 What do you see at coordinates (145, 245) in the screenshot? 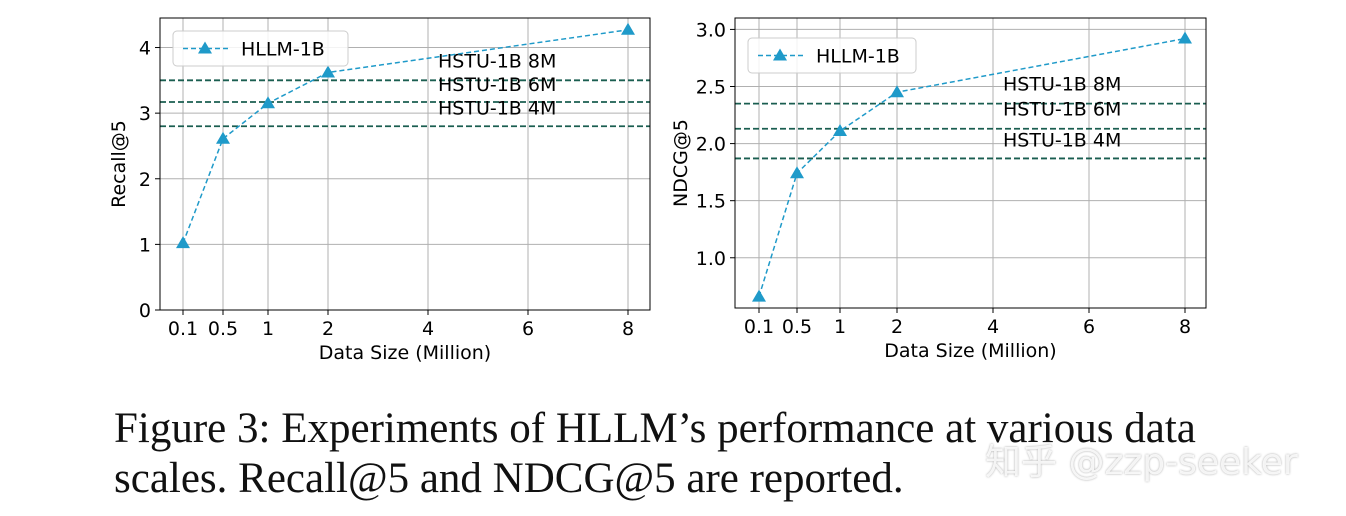
I see `y-tick-label: 1` at bounding box center [145, 245].